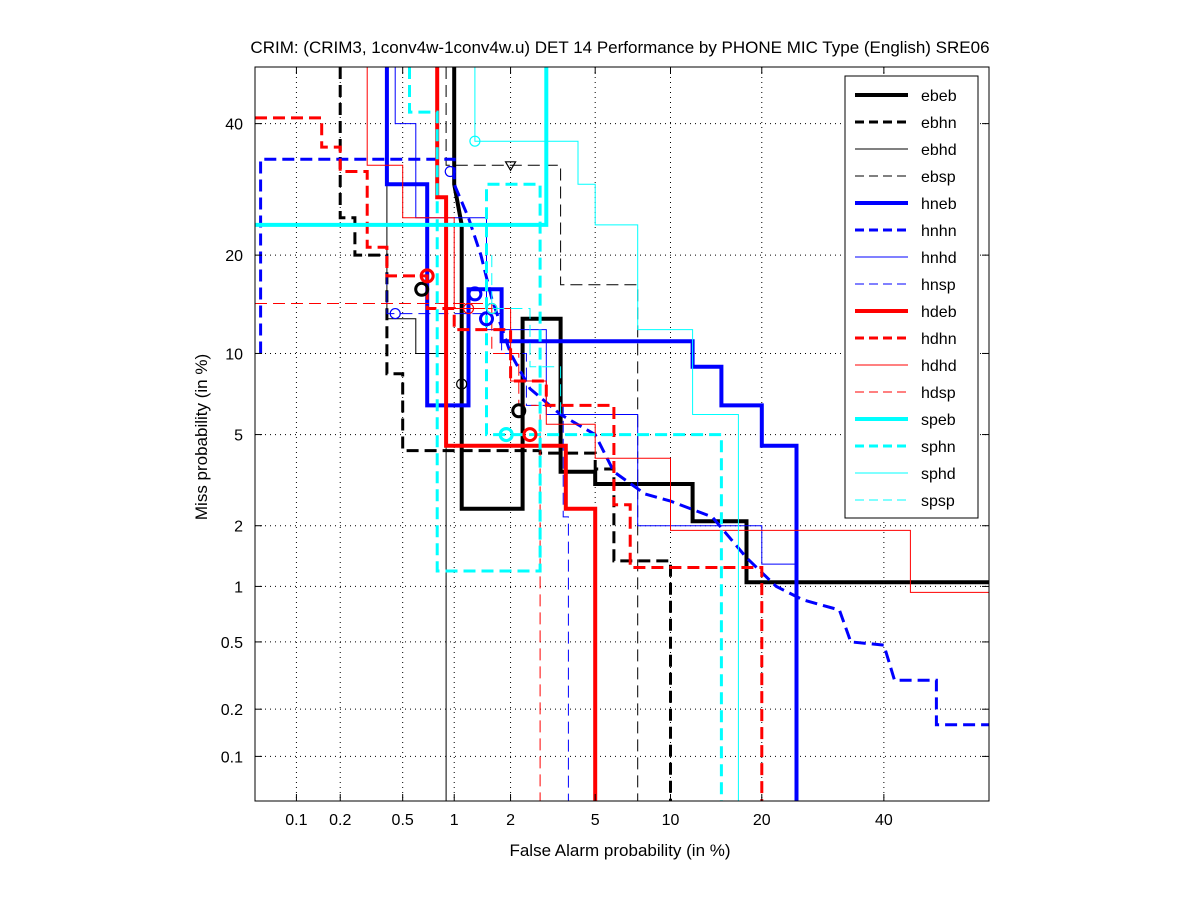 This screenshot has height=900, width=1201. I want to click on series-speb-line, so click(402, 147).